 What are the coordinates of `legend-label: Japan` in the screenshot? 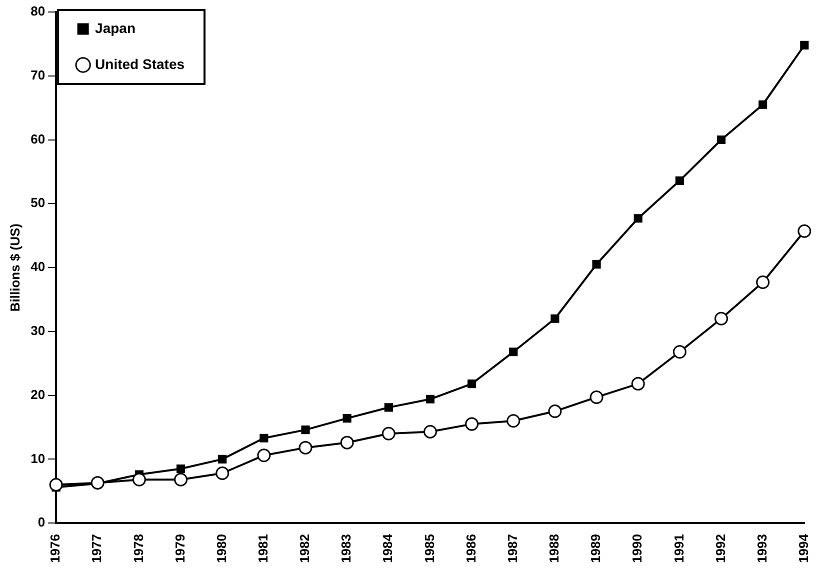 It's located at (115, 28).